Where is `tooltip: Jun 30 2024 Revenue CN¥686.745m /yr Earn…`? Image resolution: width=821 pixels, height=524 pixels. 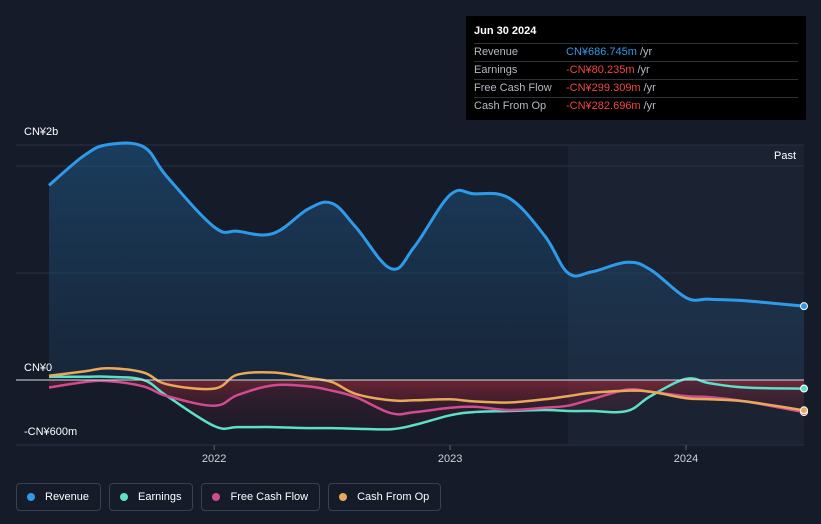
tooltip: Jun 30 2024 Revenue CN¥686.745m /yr Earn… is located at coordinates (636, 68).